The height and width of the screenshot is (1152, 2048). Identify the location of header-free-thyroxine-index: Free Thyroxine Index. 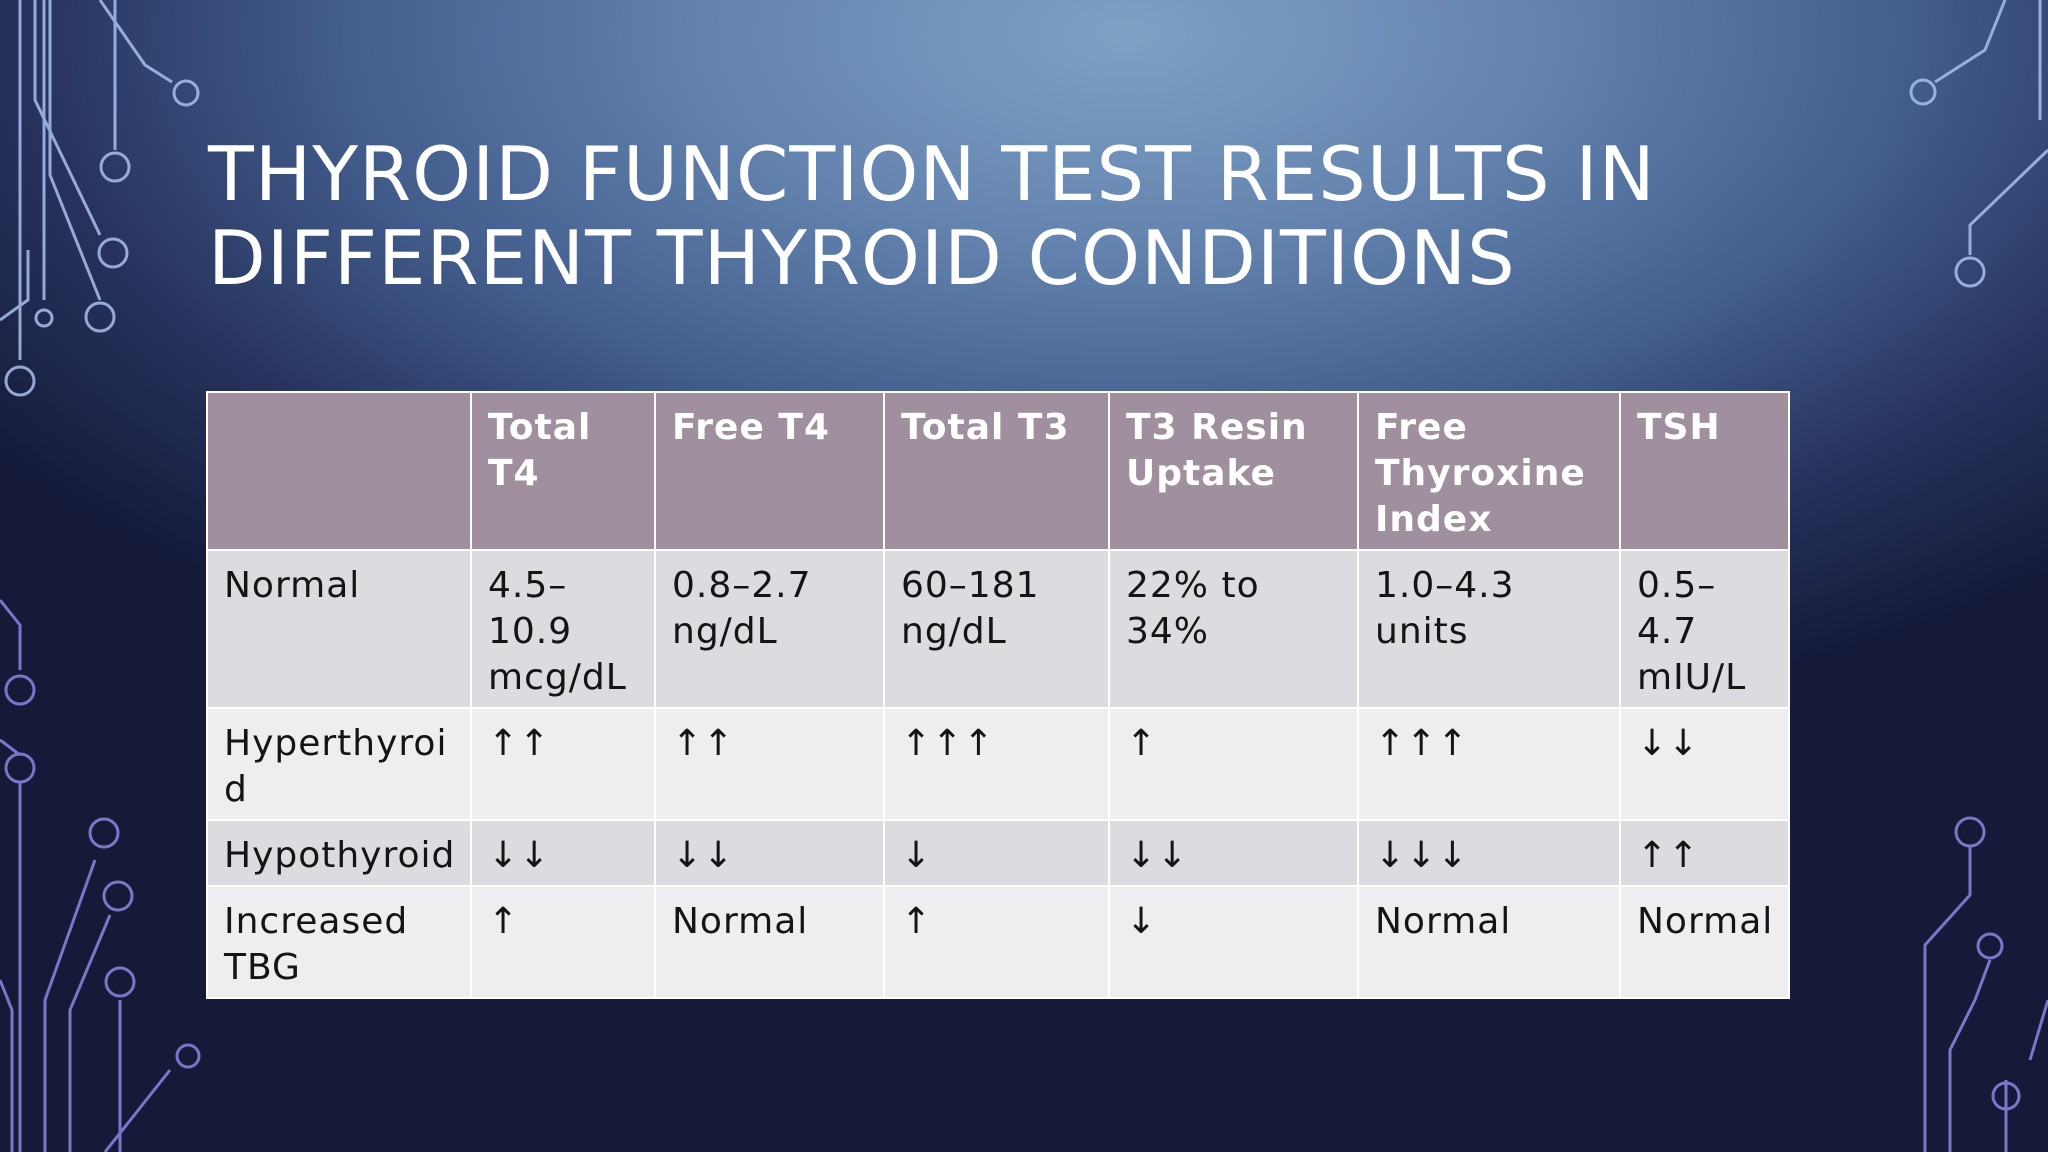
(1489, 471).